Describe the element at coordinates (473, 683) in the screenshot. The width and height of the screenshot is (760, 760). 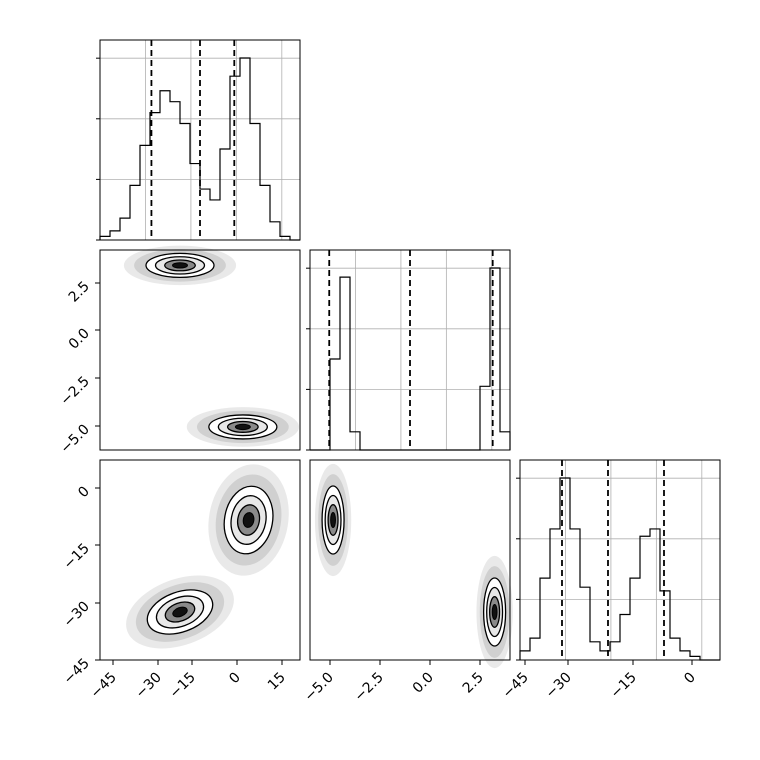
I see `x-tick-label: 2.5` at that location.